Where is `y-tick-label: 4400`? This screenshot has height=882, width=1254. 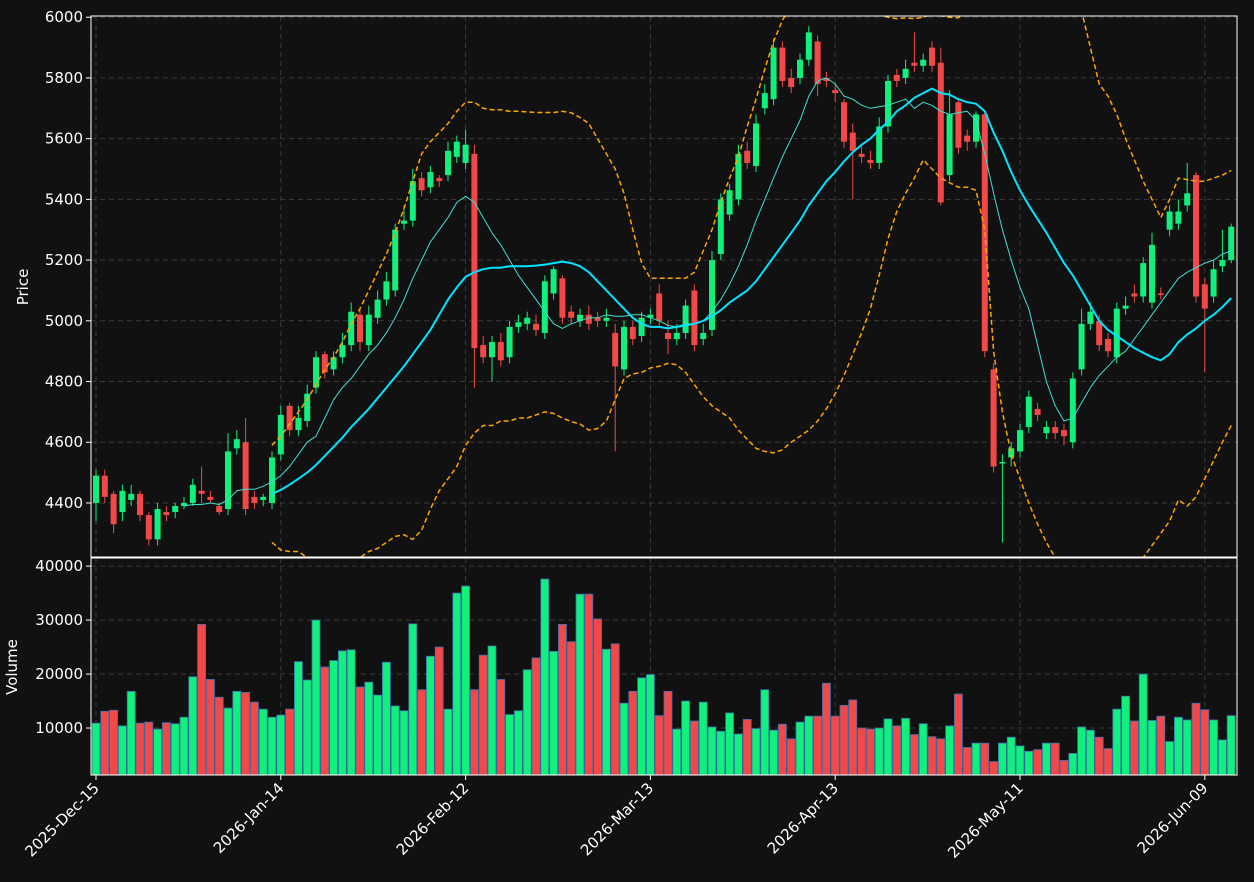
y-tick-label: 4400 is located at coordinates (64, 503).